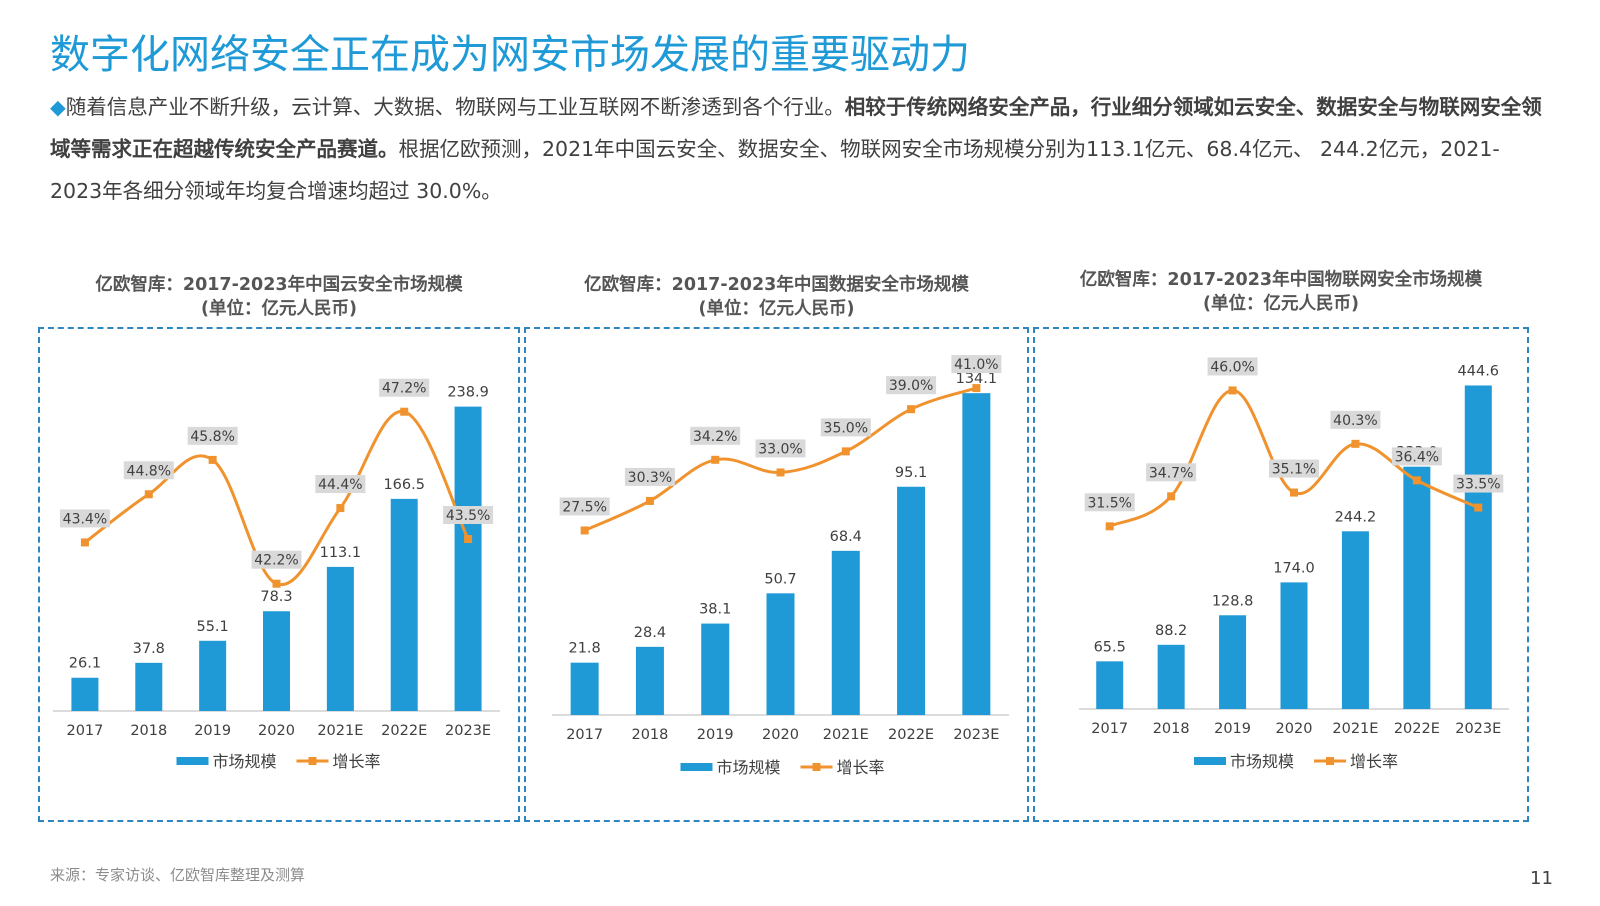  I want to click on growth-value-label: 44.4%, so click(340, 485).